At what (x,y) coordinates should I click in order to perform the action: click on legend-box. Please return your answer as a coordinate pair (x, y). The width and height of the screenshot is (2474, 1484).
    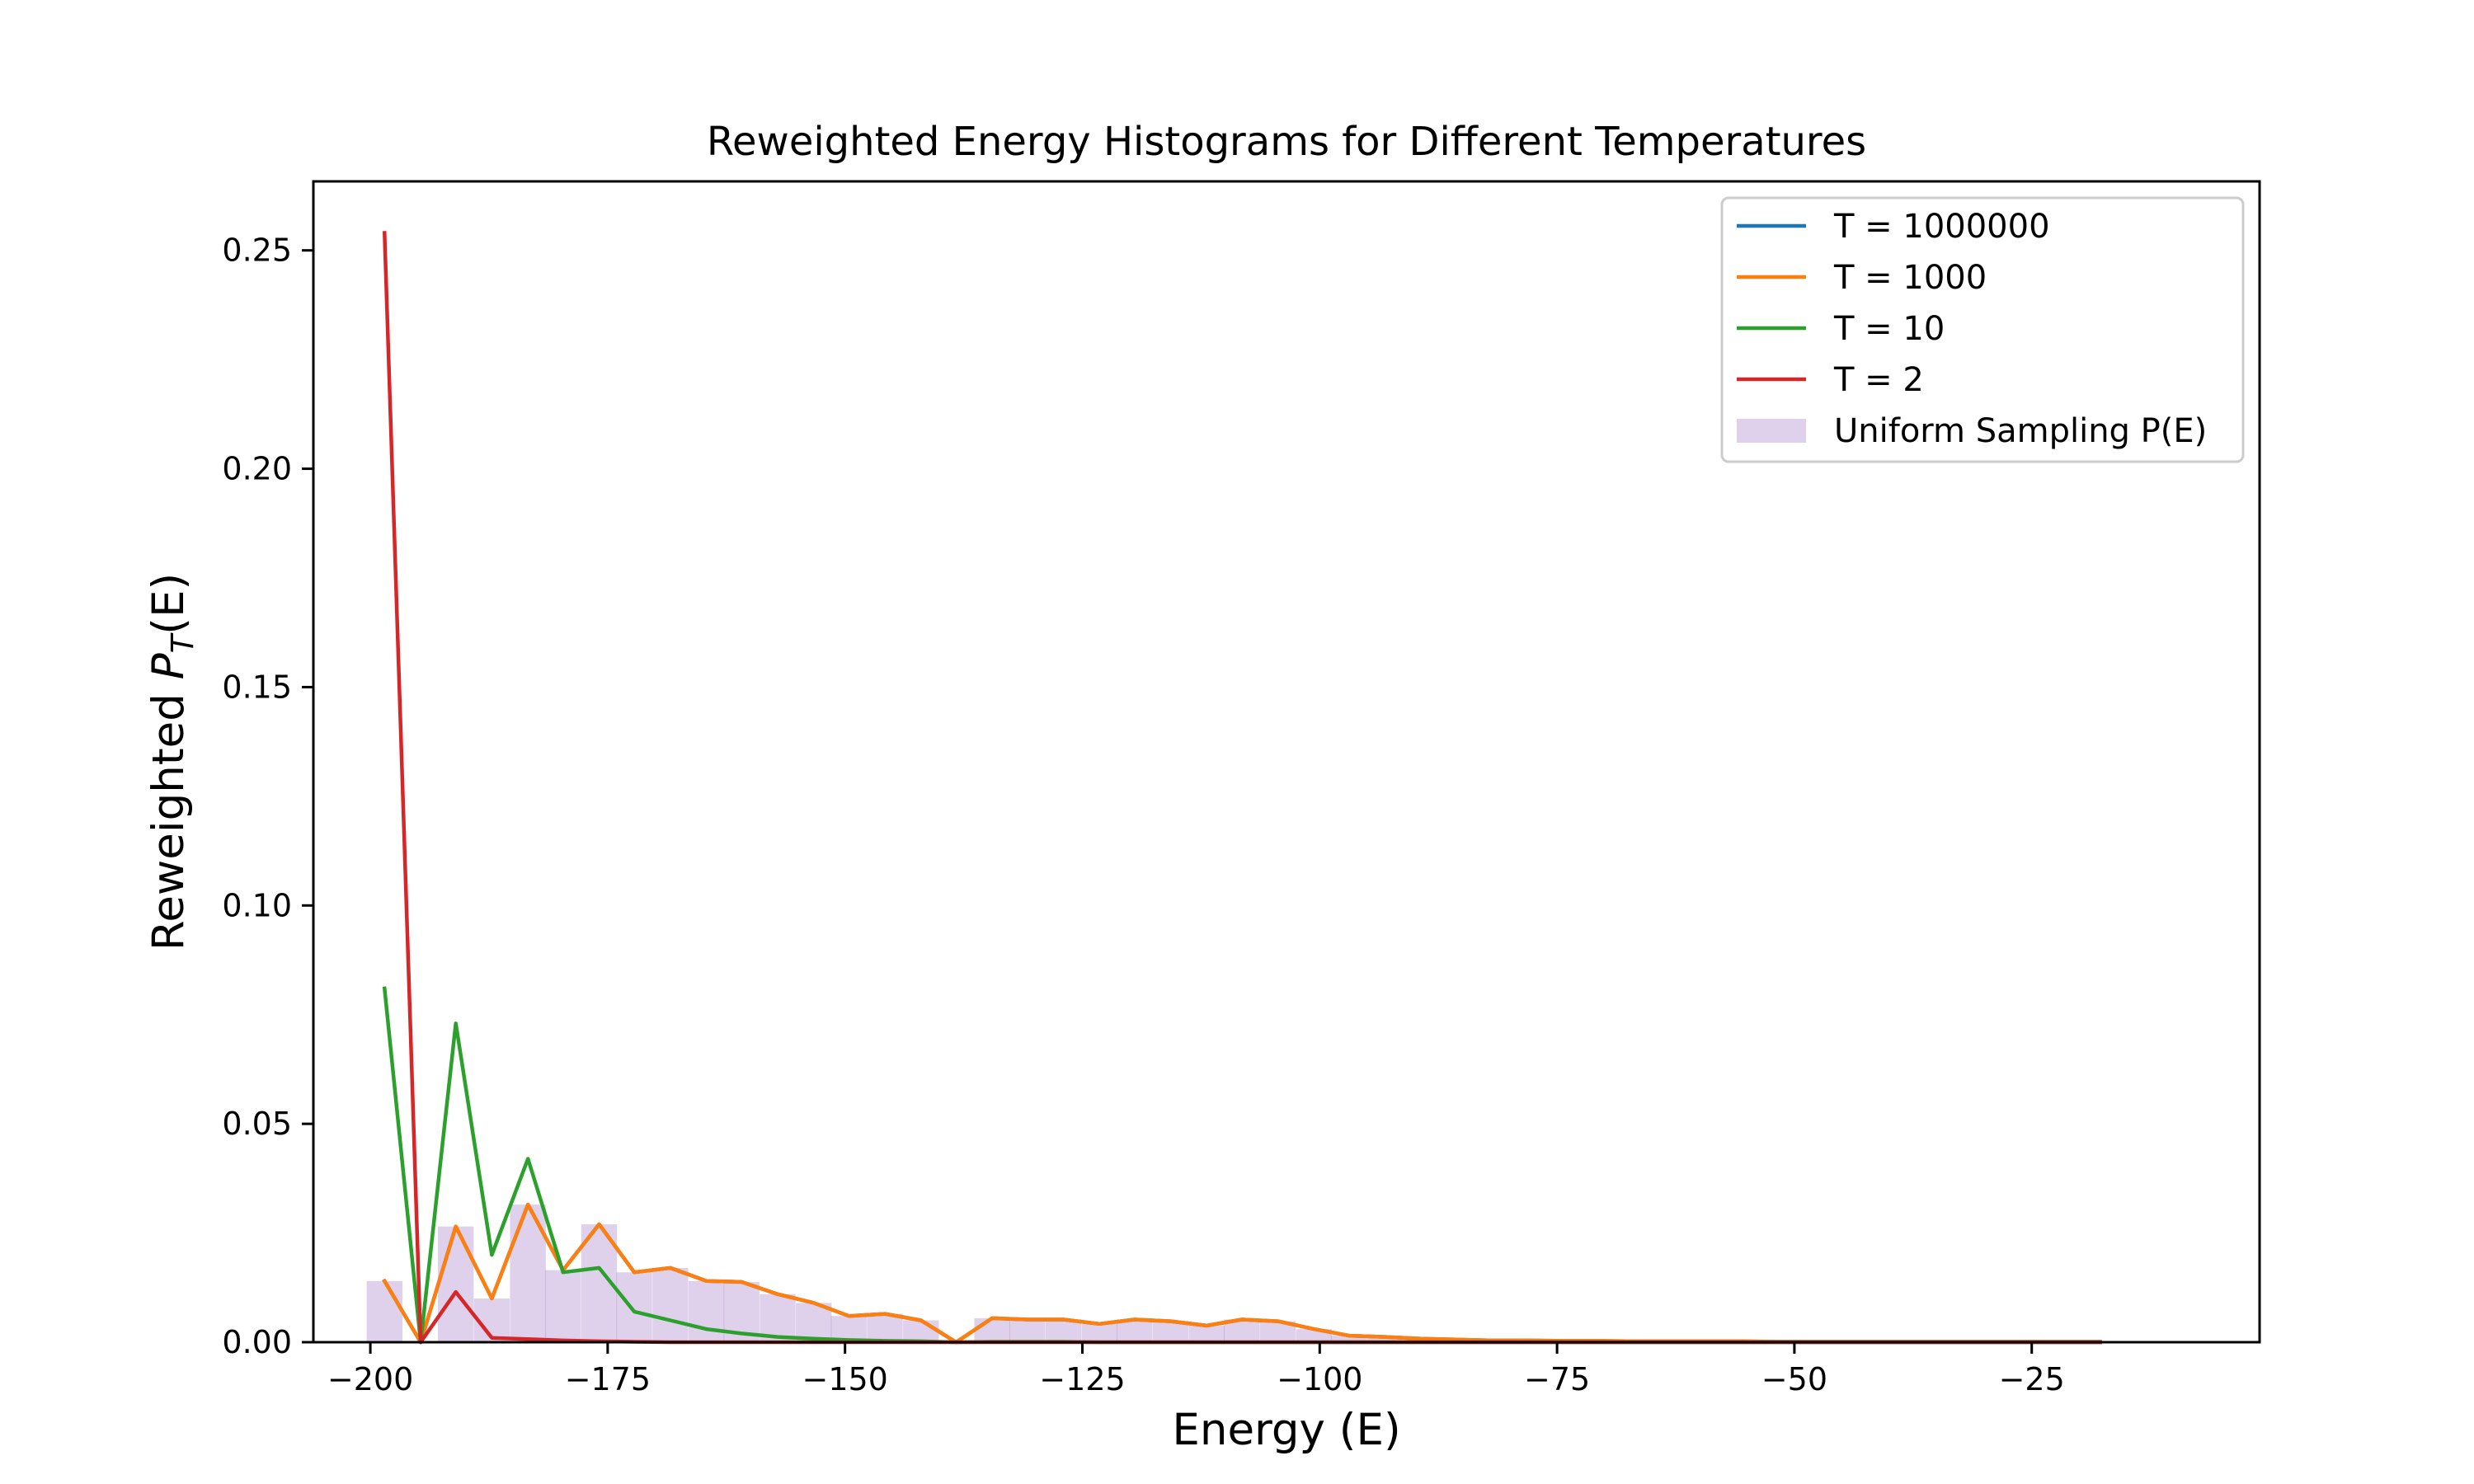
    Looking at the image, I should click on (1982, 329).